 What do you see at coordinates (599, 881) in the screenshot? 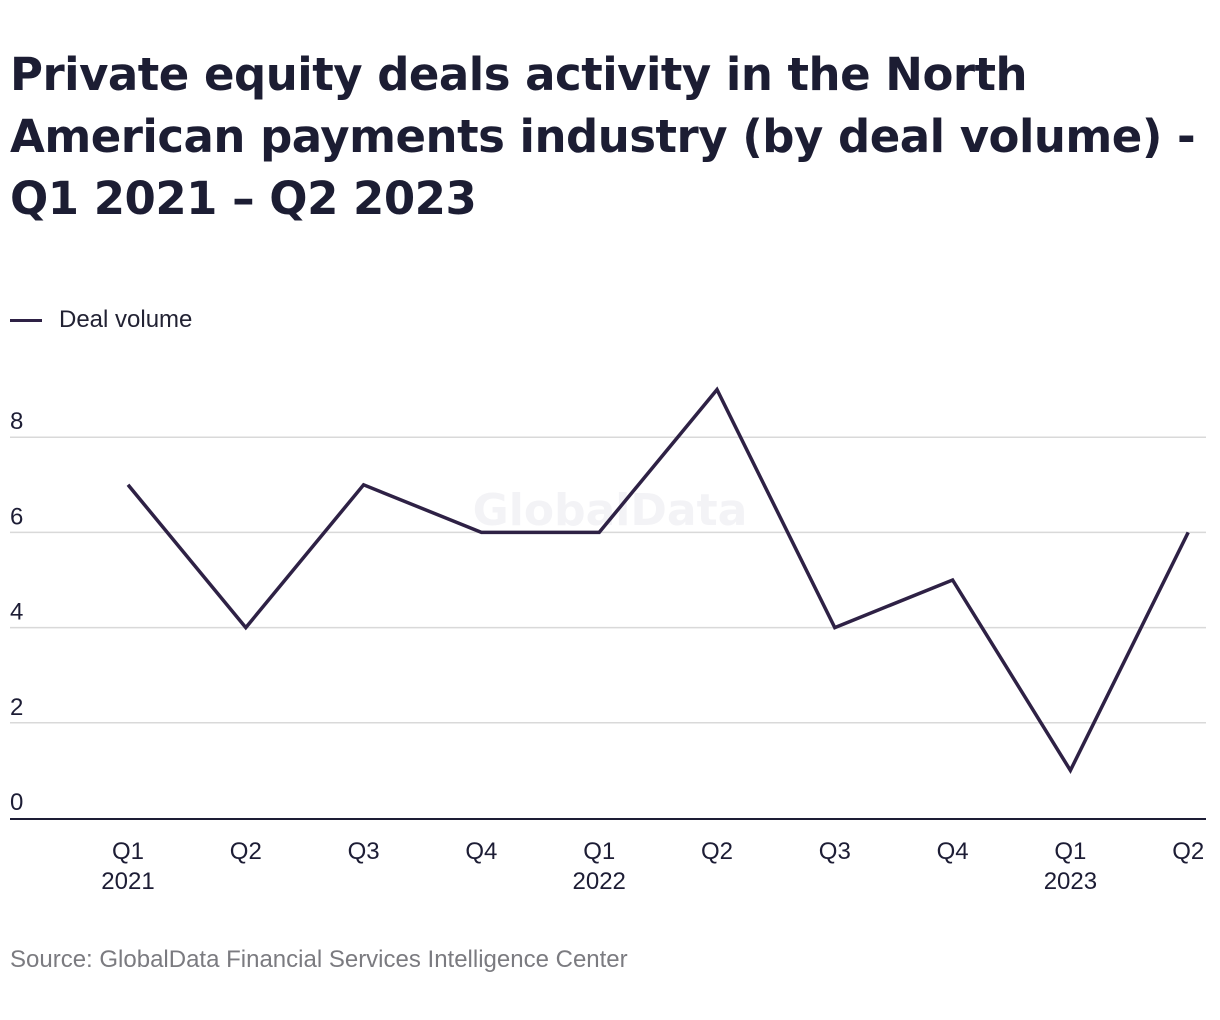
I see `x-tick-year-label: 2022` at bounding box center [599, 881].